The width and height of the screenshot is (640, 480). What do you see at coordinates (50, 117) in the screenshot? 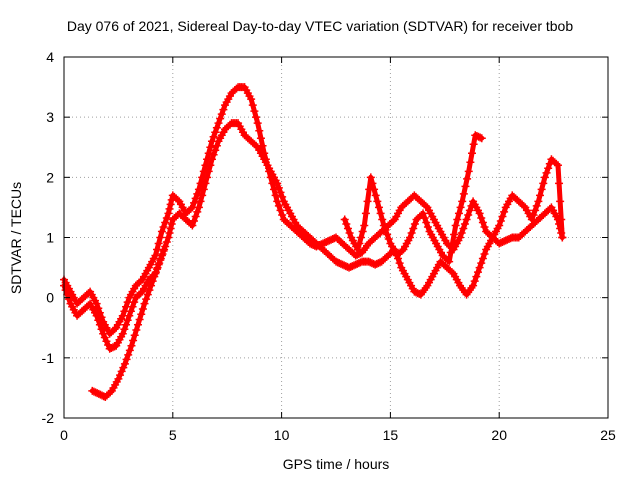
I see `y-tick-label: 3` at bounding box center [50, 117].